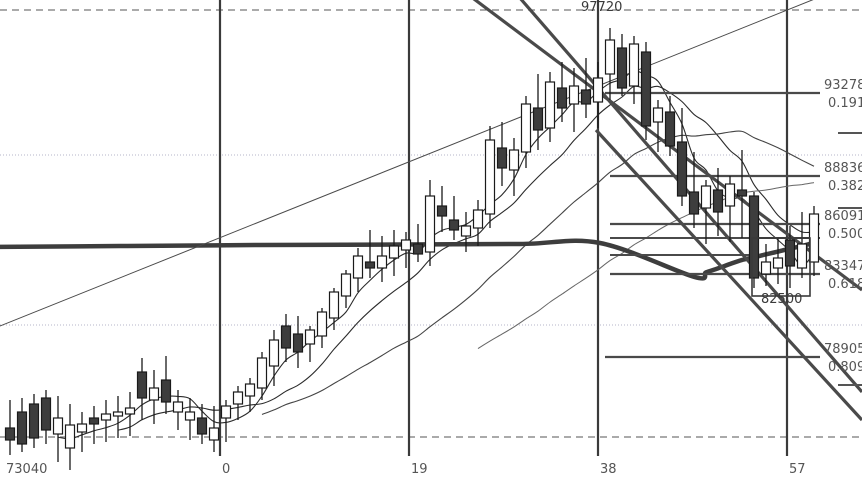 This screenshot has width=862, height=480. Describe the element at coordinates (226, 469) in the screenshot. I see `x-axis-tick-label-0: 0` at that location.